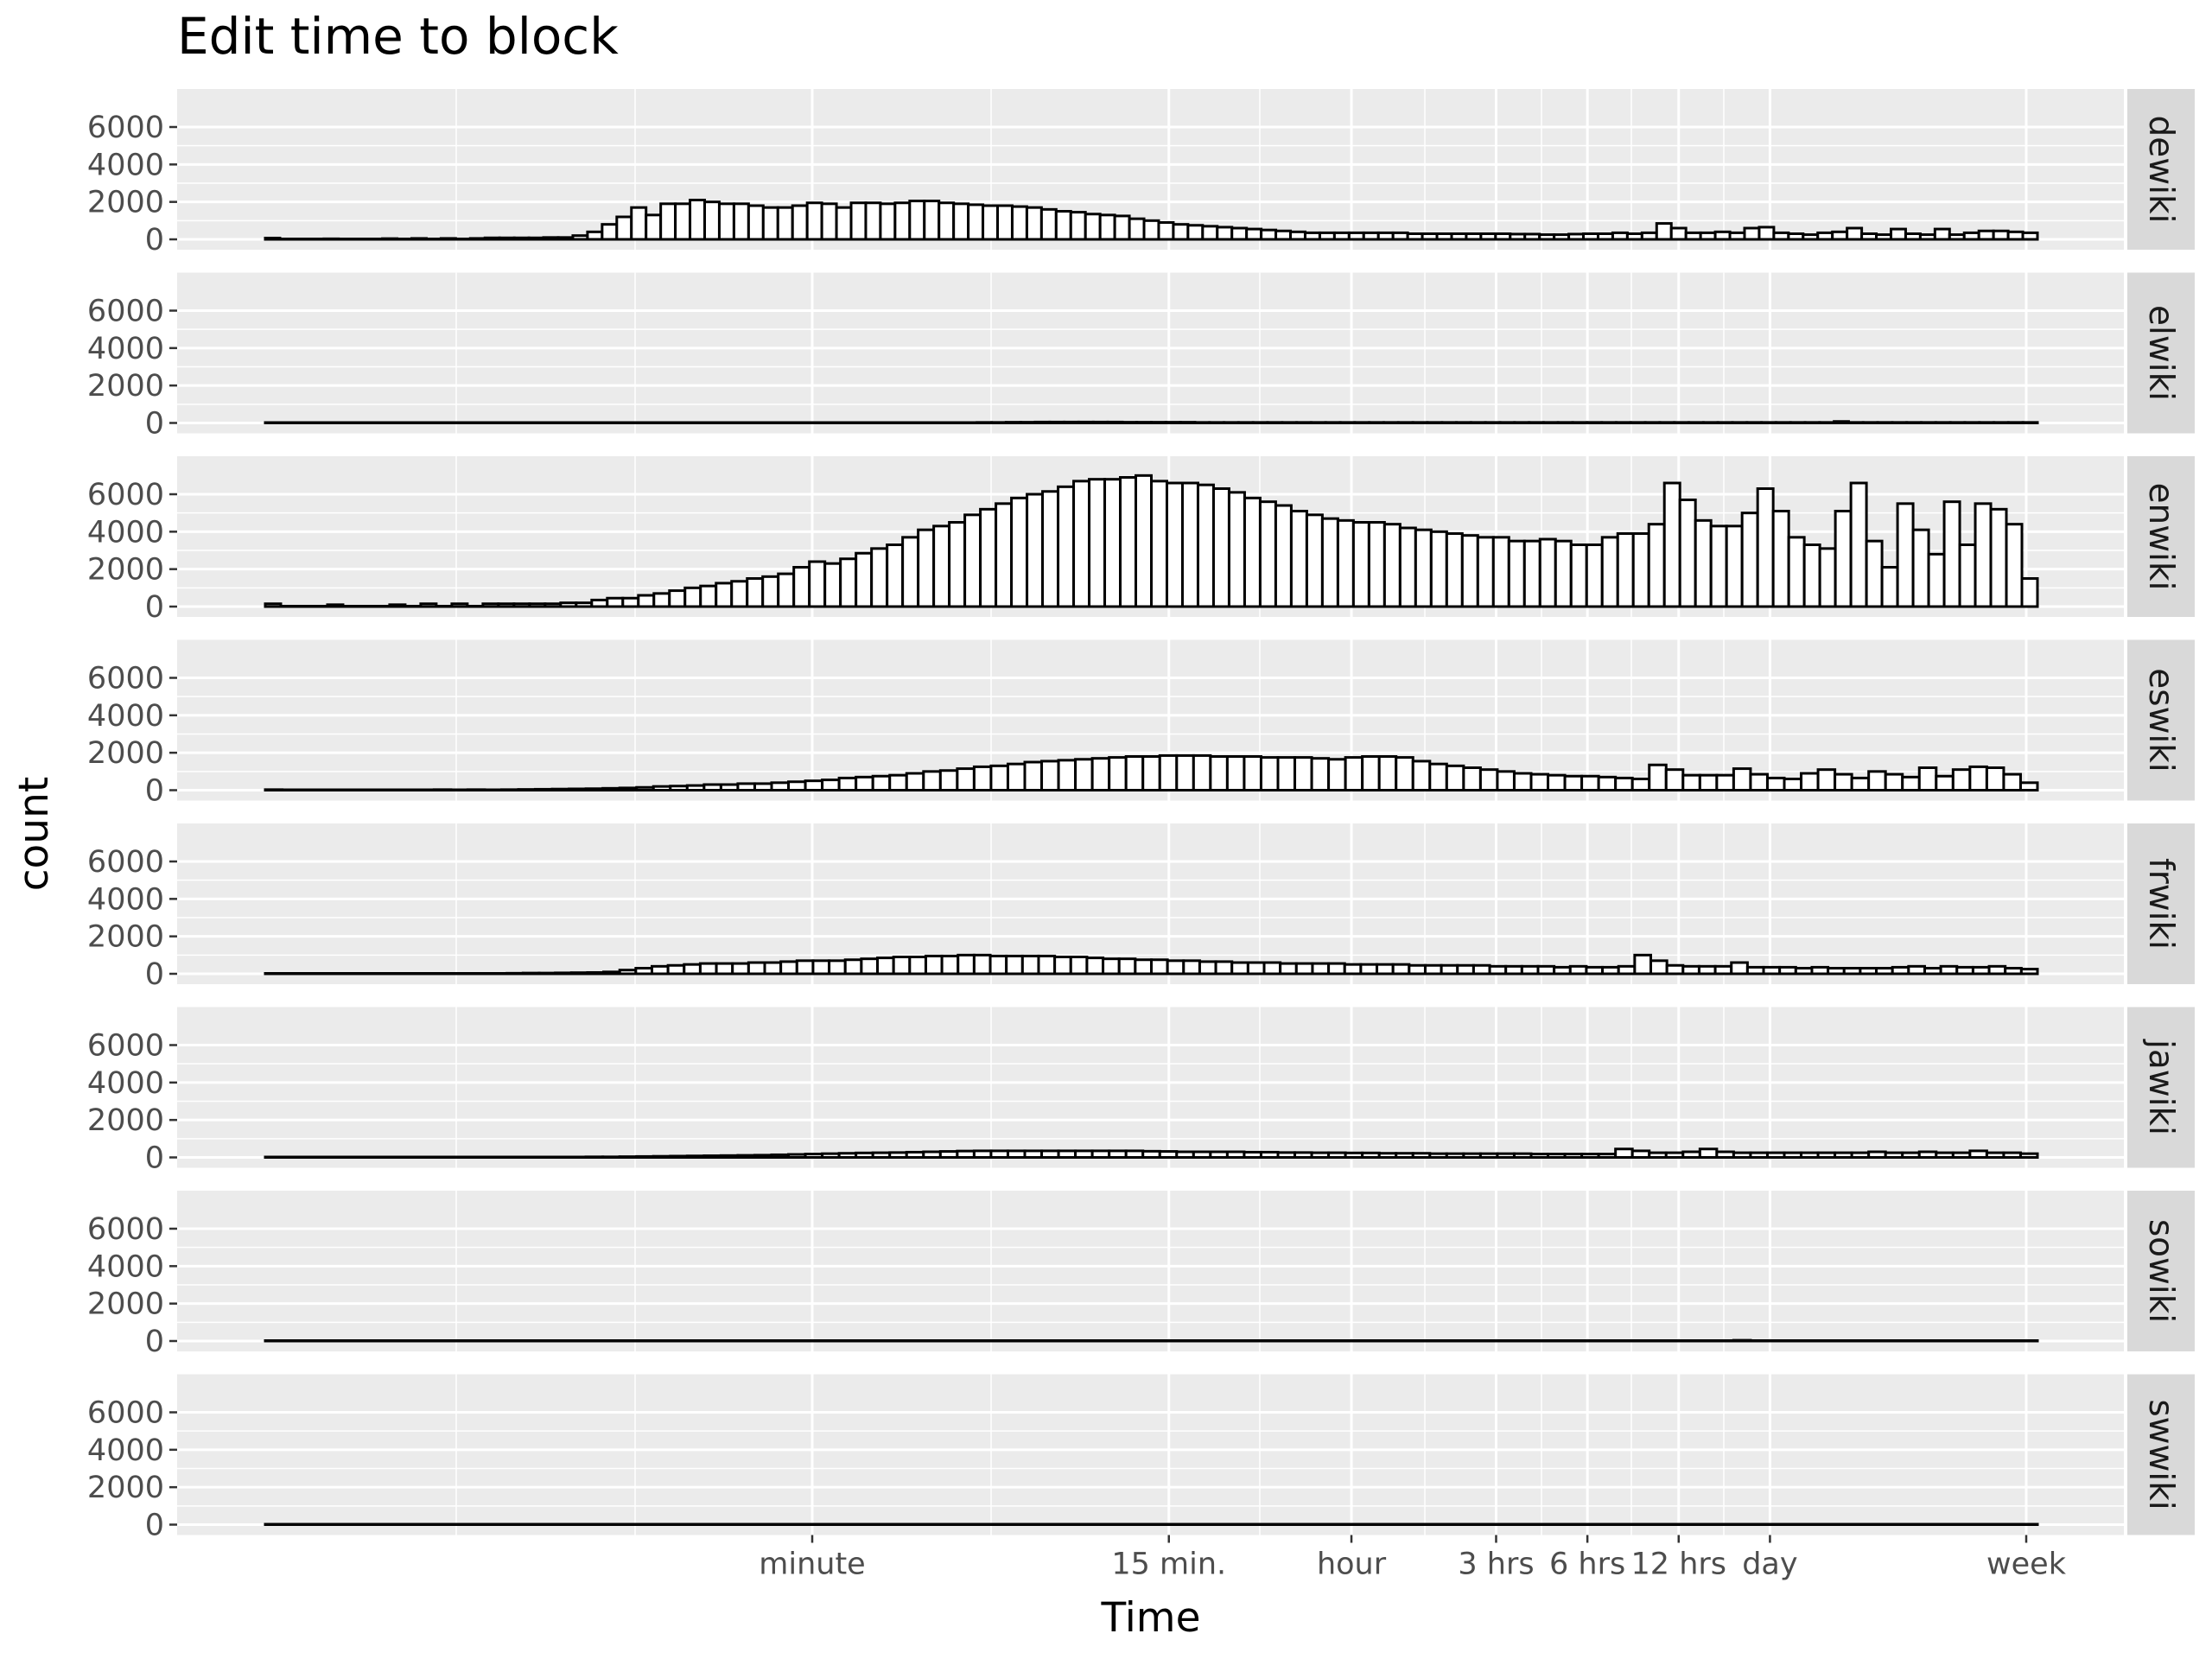  I want to click on facet-strip-label: swwiki, so click(2160, 1454).